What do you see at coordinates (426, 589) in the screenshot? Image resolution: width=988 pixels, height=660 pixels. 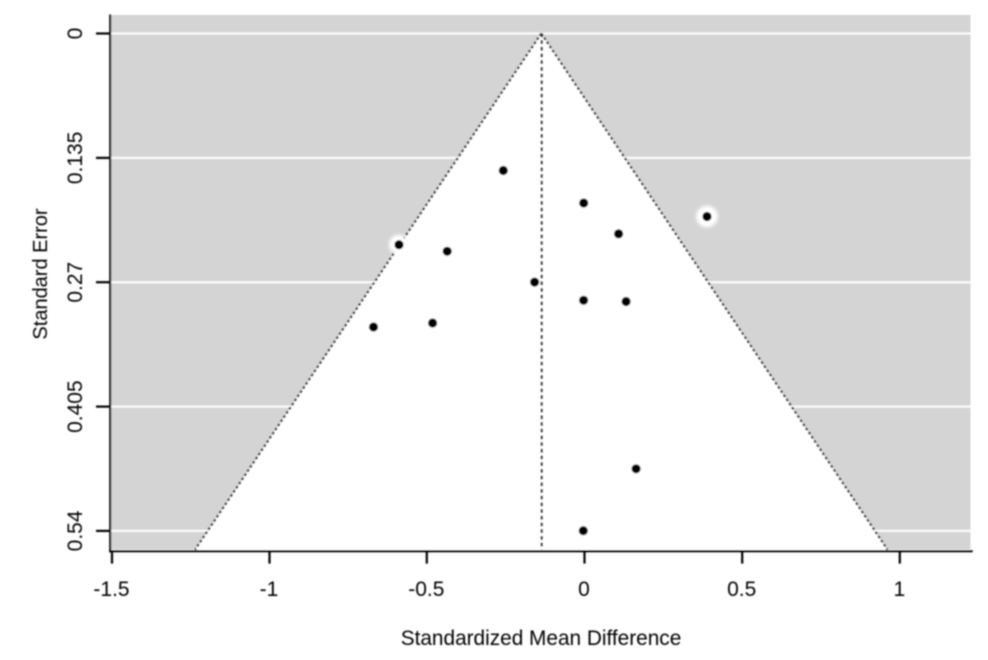 I see `svg-text: -0.5` at bounding box center [426, 589].